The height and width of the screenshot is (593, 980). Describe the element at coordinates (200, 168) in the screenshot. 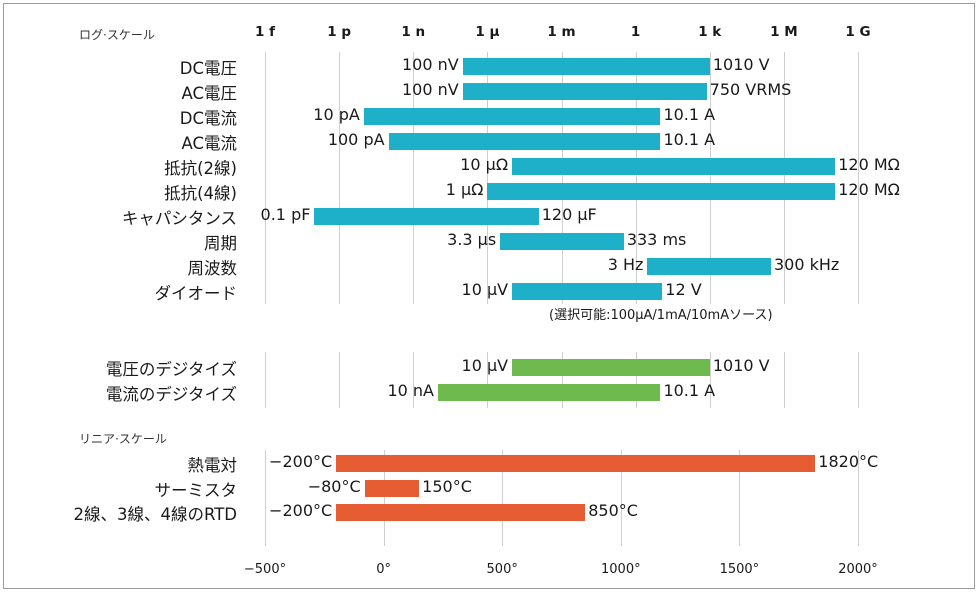

I see `row-label: 抵抗(2線)` at that location.